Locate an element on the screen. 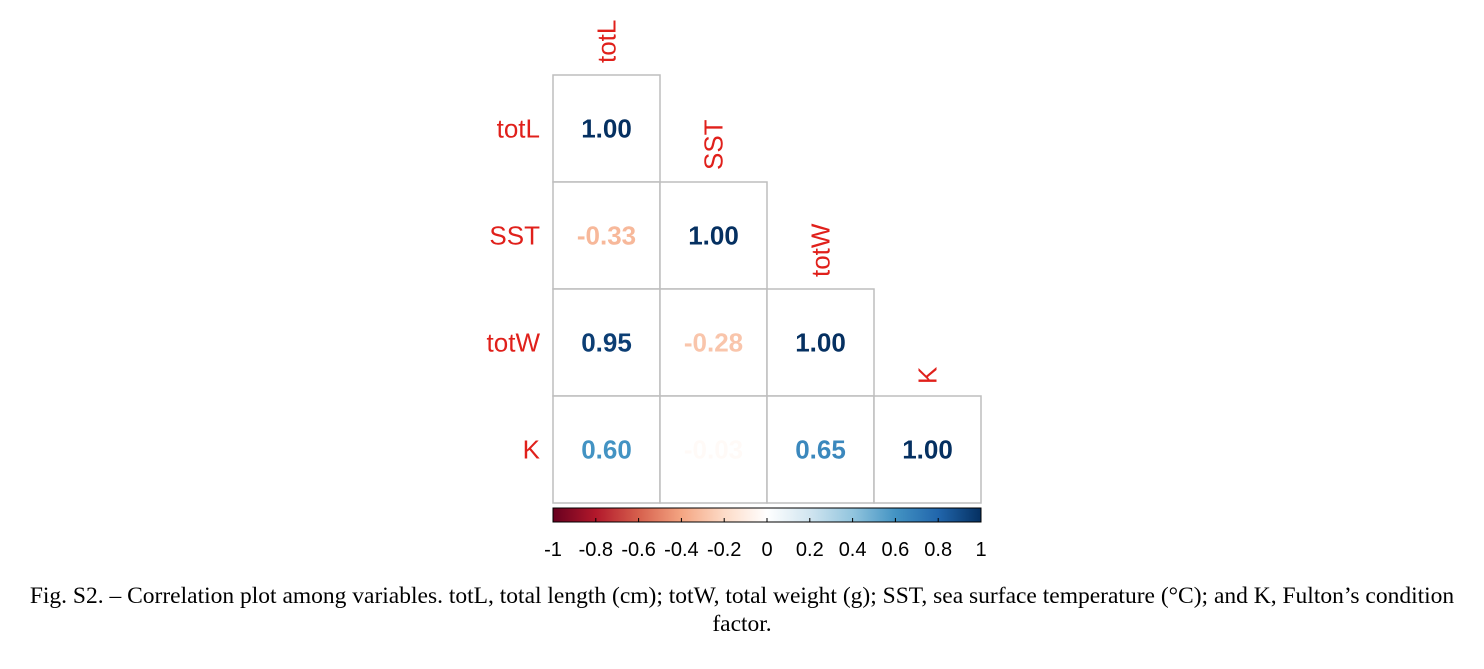 This screenshot has width=1484, height=669. colorbar-tick-label: 0.6 is located at coordinates (895, 550).